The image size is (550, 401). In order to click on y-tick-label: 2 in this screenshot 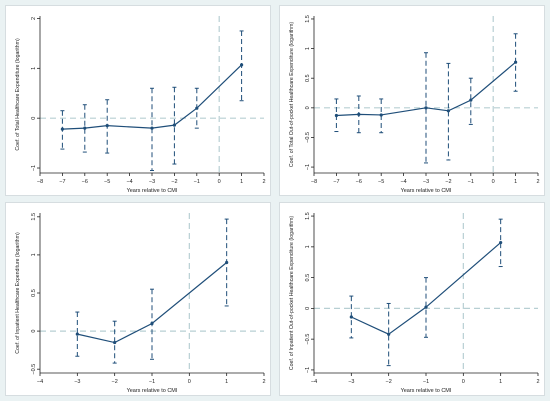, I will do `click(34, 18)`.